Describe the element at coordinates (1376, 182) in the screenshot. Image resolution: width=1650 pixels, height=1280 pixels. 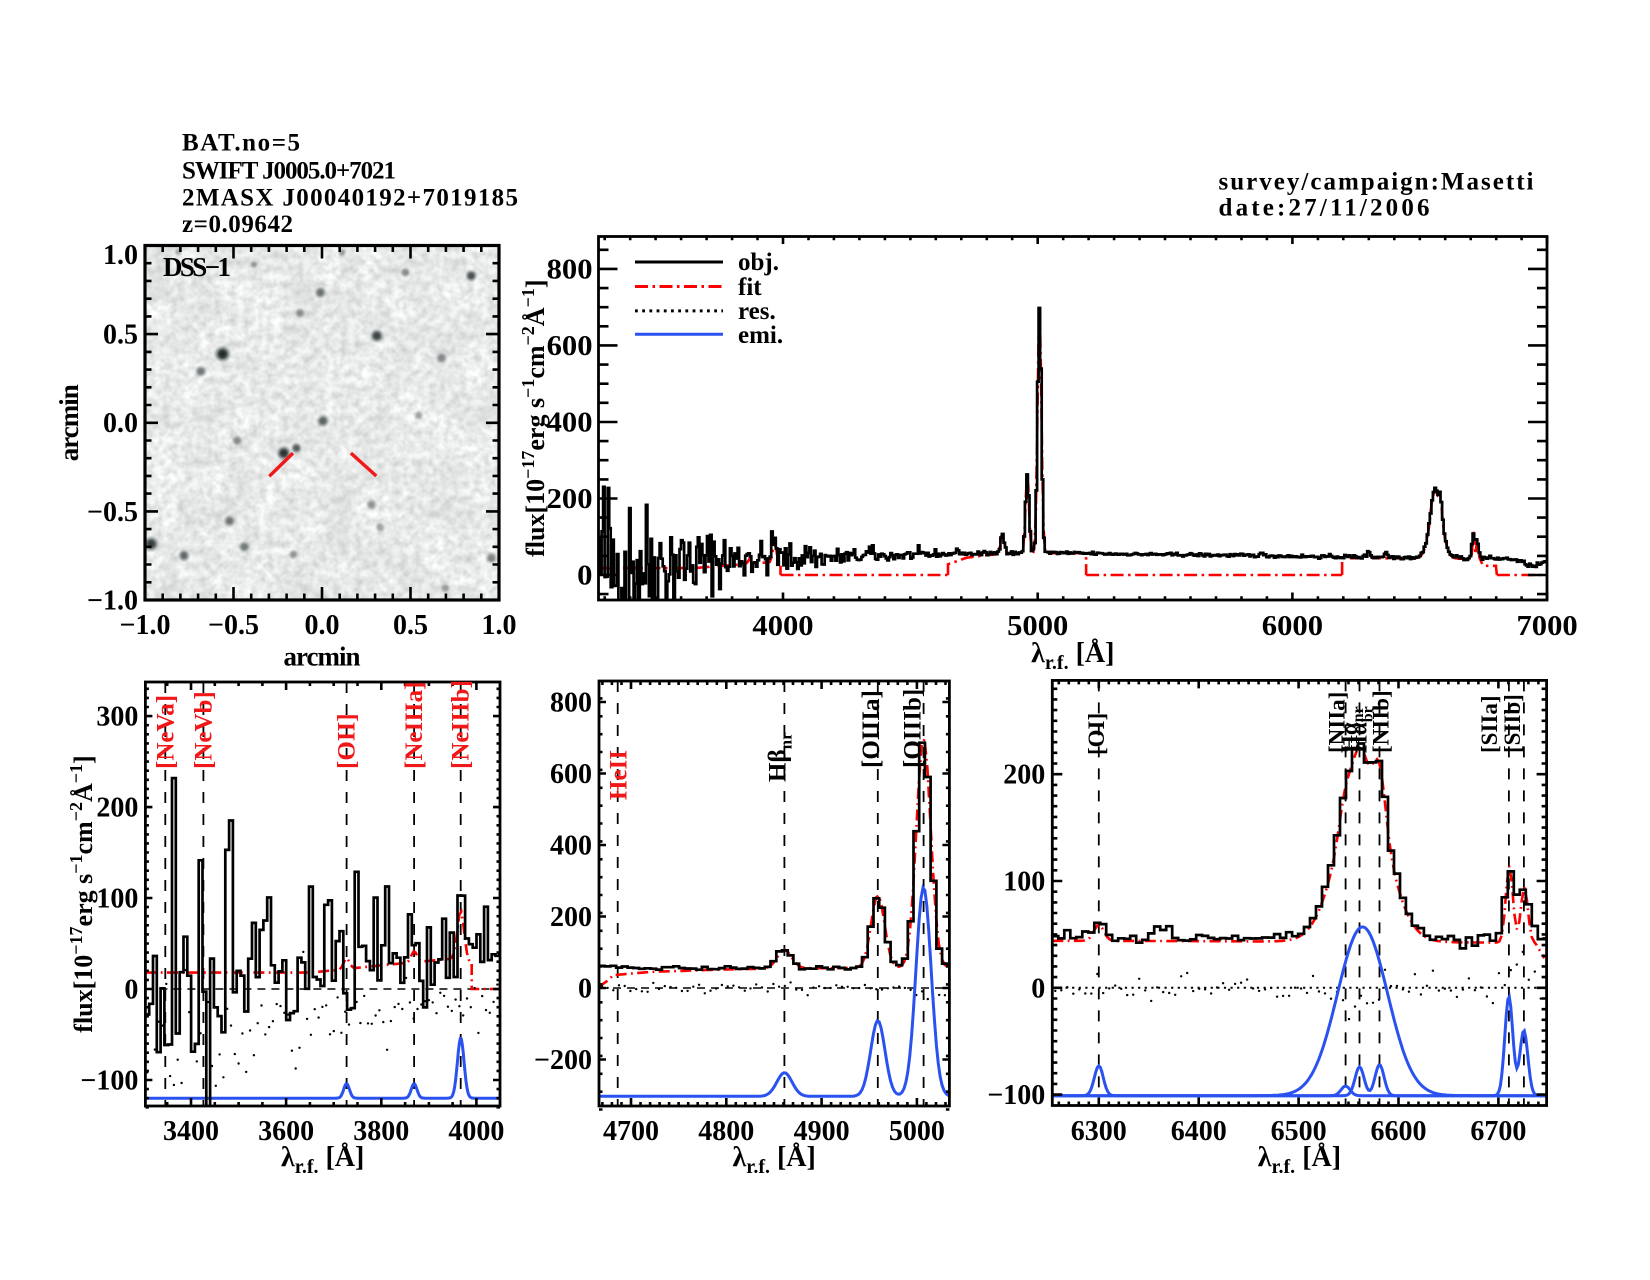
I see `svg-text: survey/campaign:Masetti` at that location.